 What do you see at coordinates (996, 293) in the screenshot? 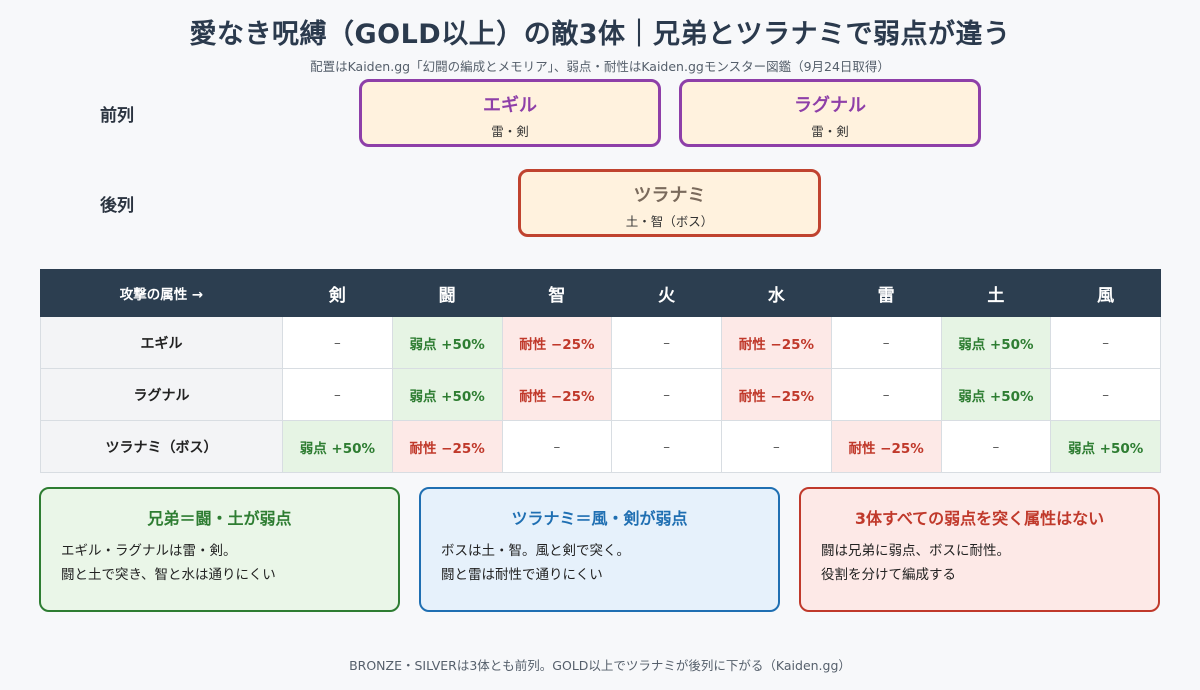
I see `column-header: 土` at bounding box center [996, 293].